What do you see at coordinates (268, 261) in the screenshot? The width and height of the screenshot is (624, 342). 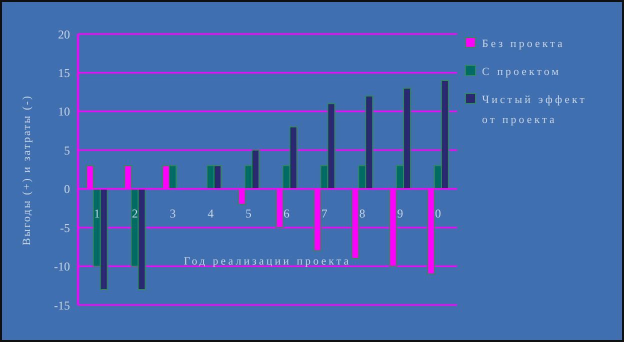 I see `x-axis-title: Год реализации проекта` at bounding box center [268, 261].